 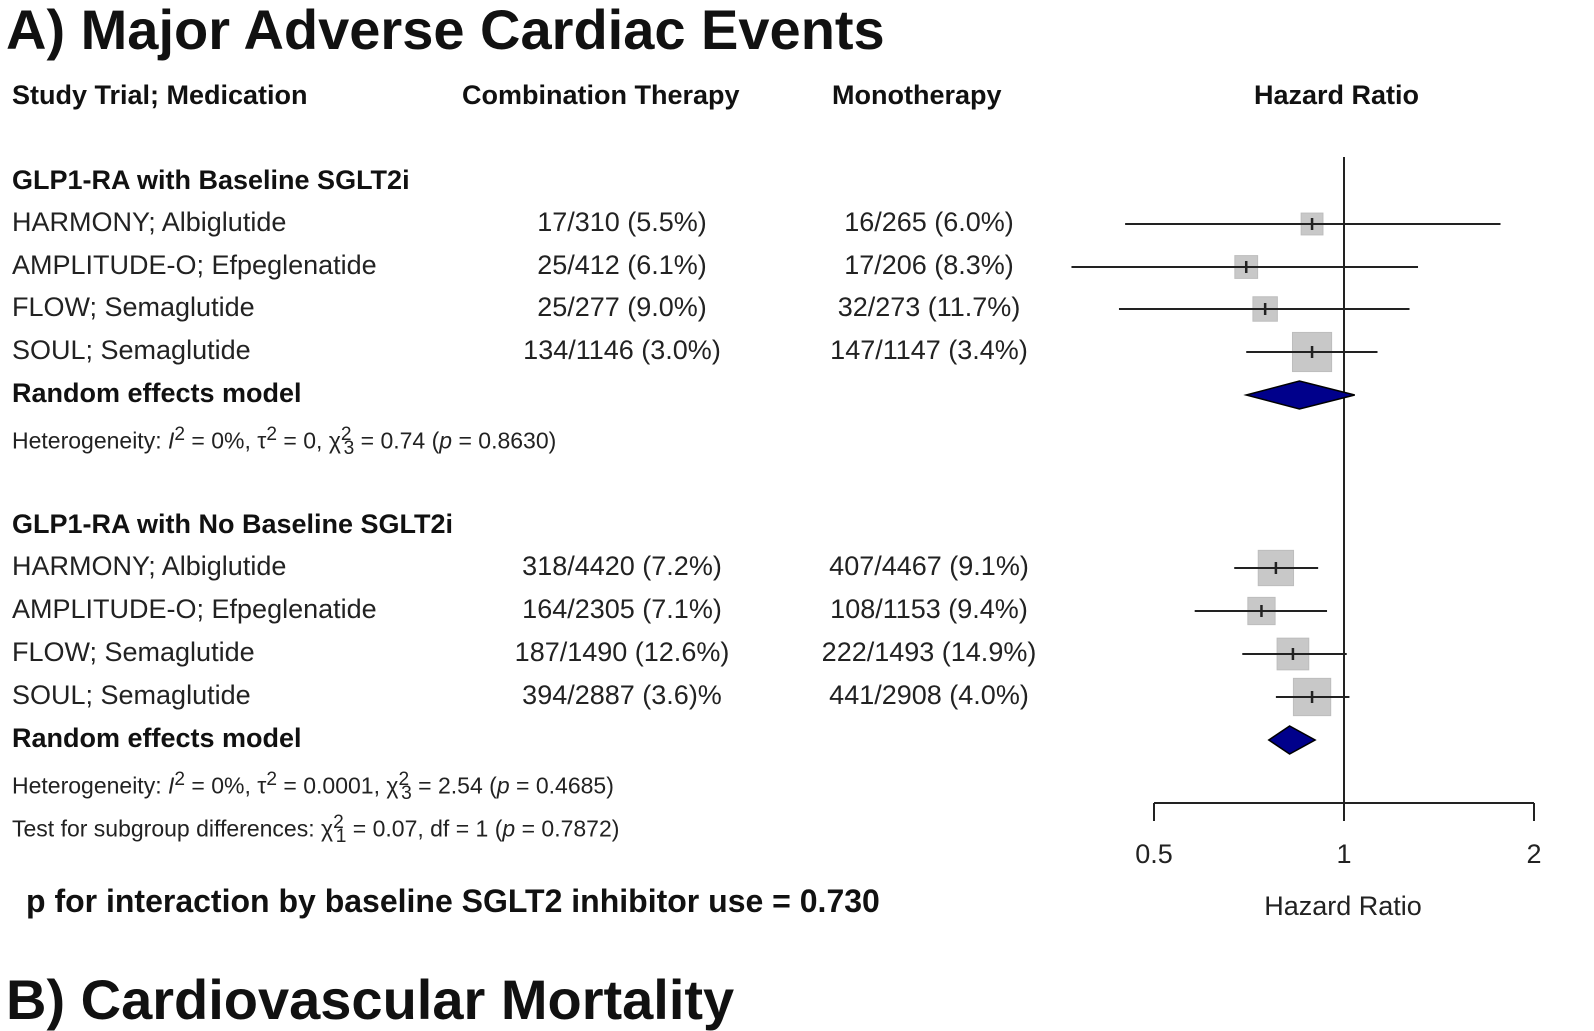 I want to click on monotherapy-value: 108/1153 (9.4%), so click(x=929, y=609).